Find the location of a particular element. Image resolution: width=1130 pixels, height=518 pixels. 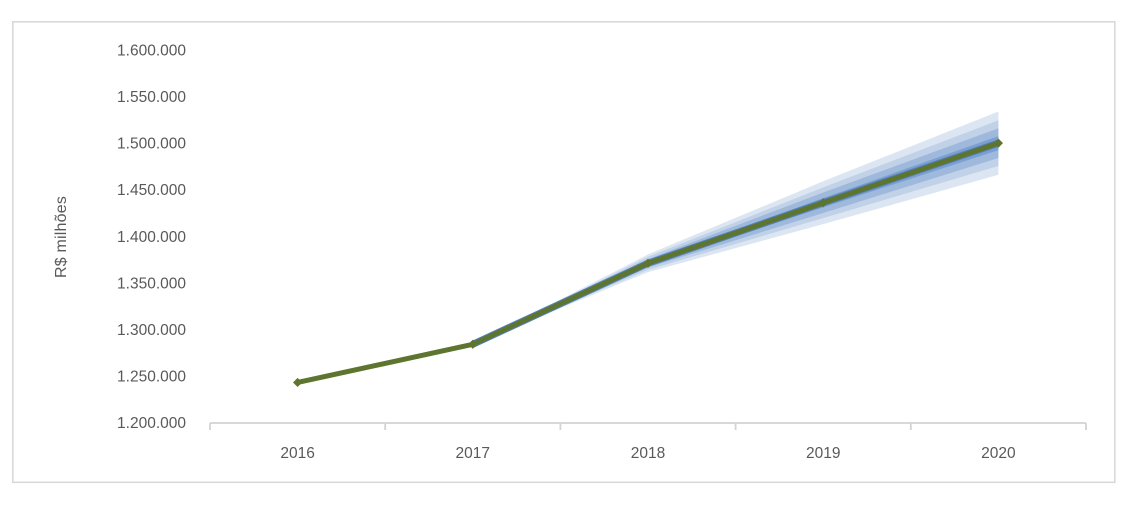

y-tick-label: 1.300.000 is located at coordinates (151, 330).